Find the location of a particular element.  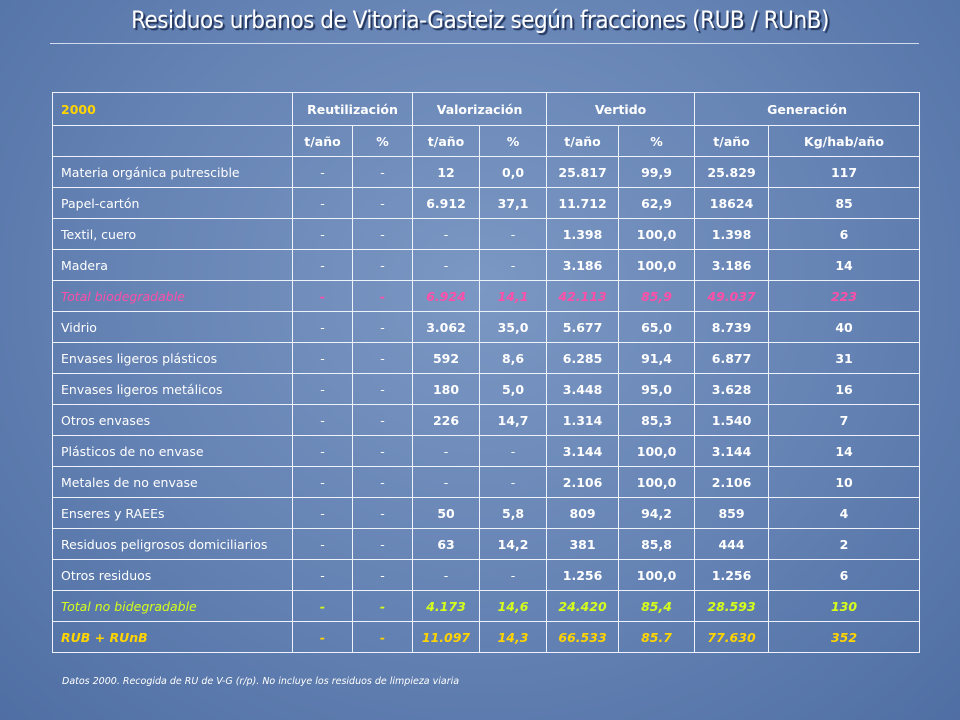

table-row: Vidrio - -3.062 35,0 5.677 65,0 8.739 40 is located at coordinates (486, 327).